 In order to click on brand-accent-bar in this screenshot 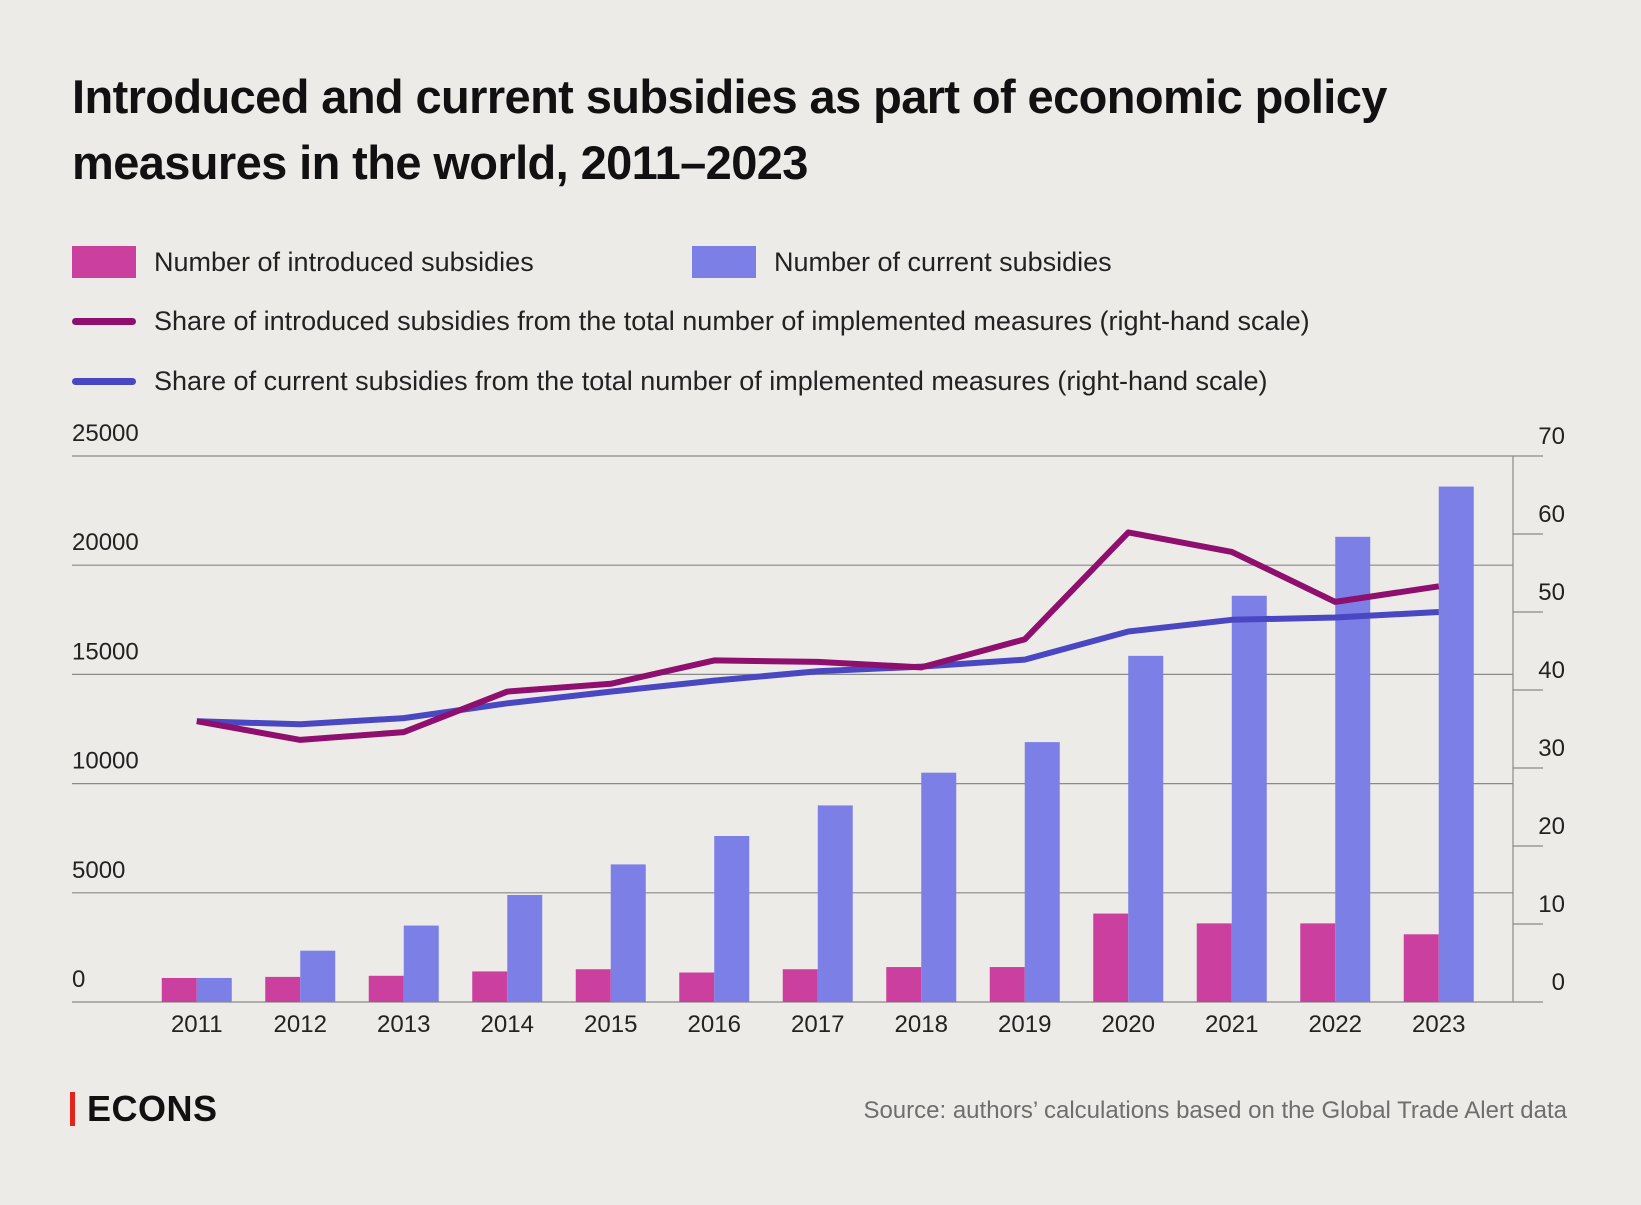, I will do `click(72, 1109)`.